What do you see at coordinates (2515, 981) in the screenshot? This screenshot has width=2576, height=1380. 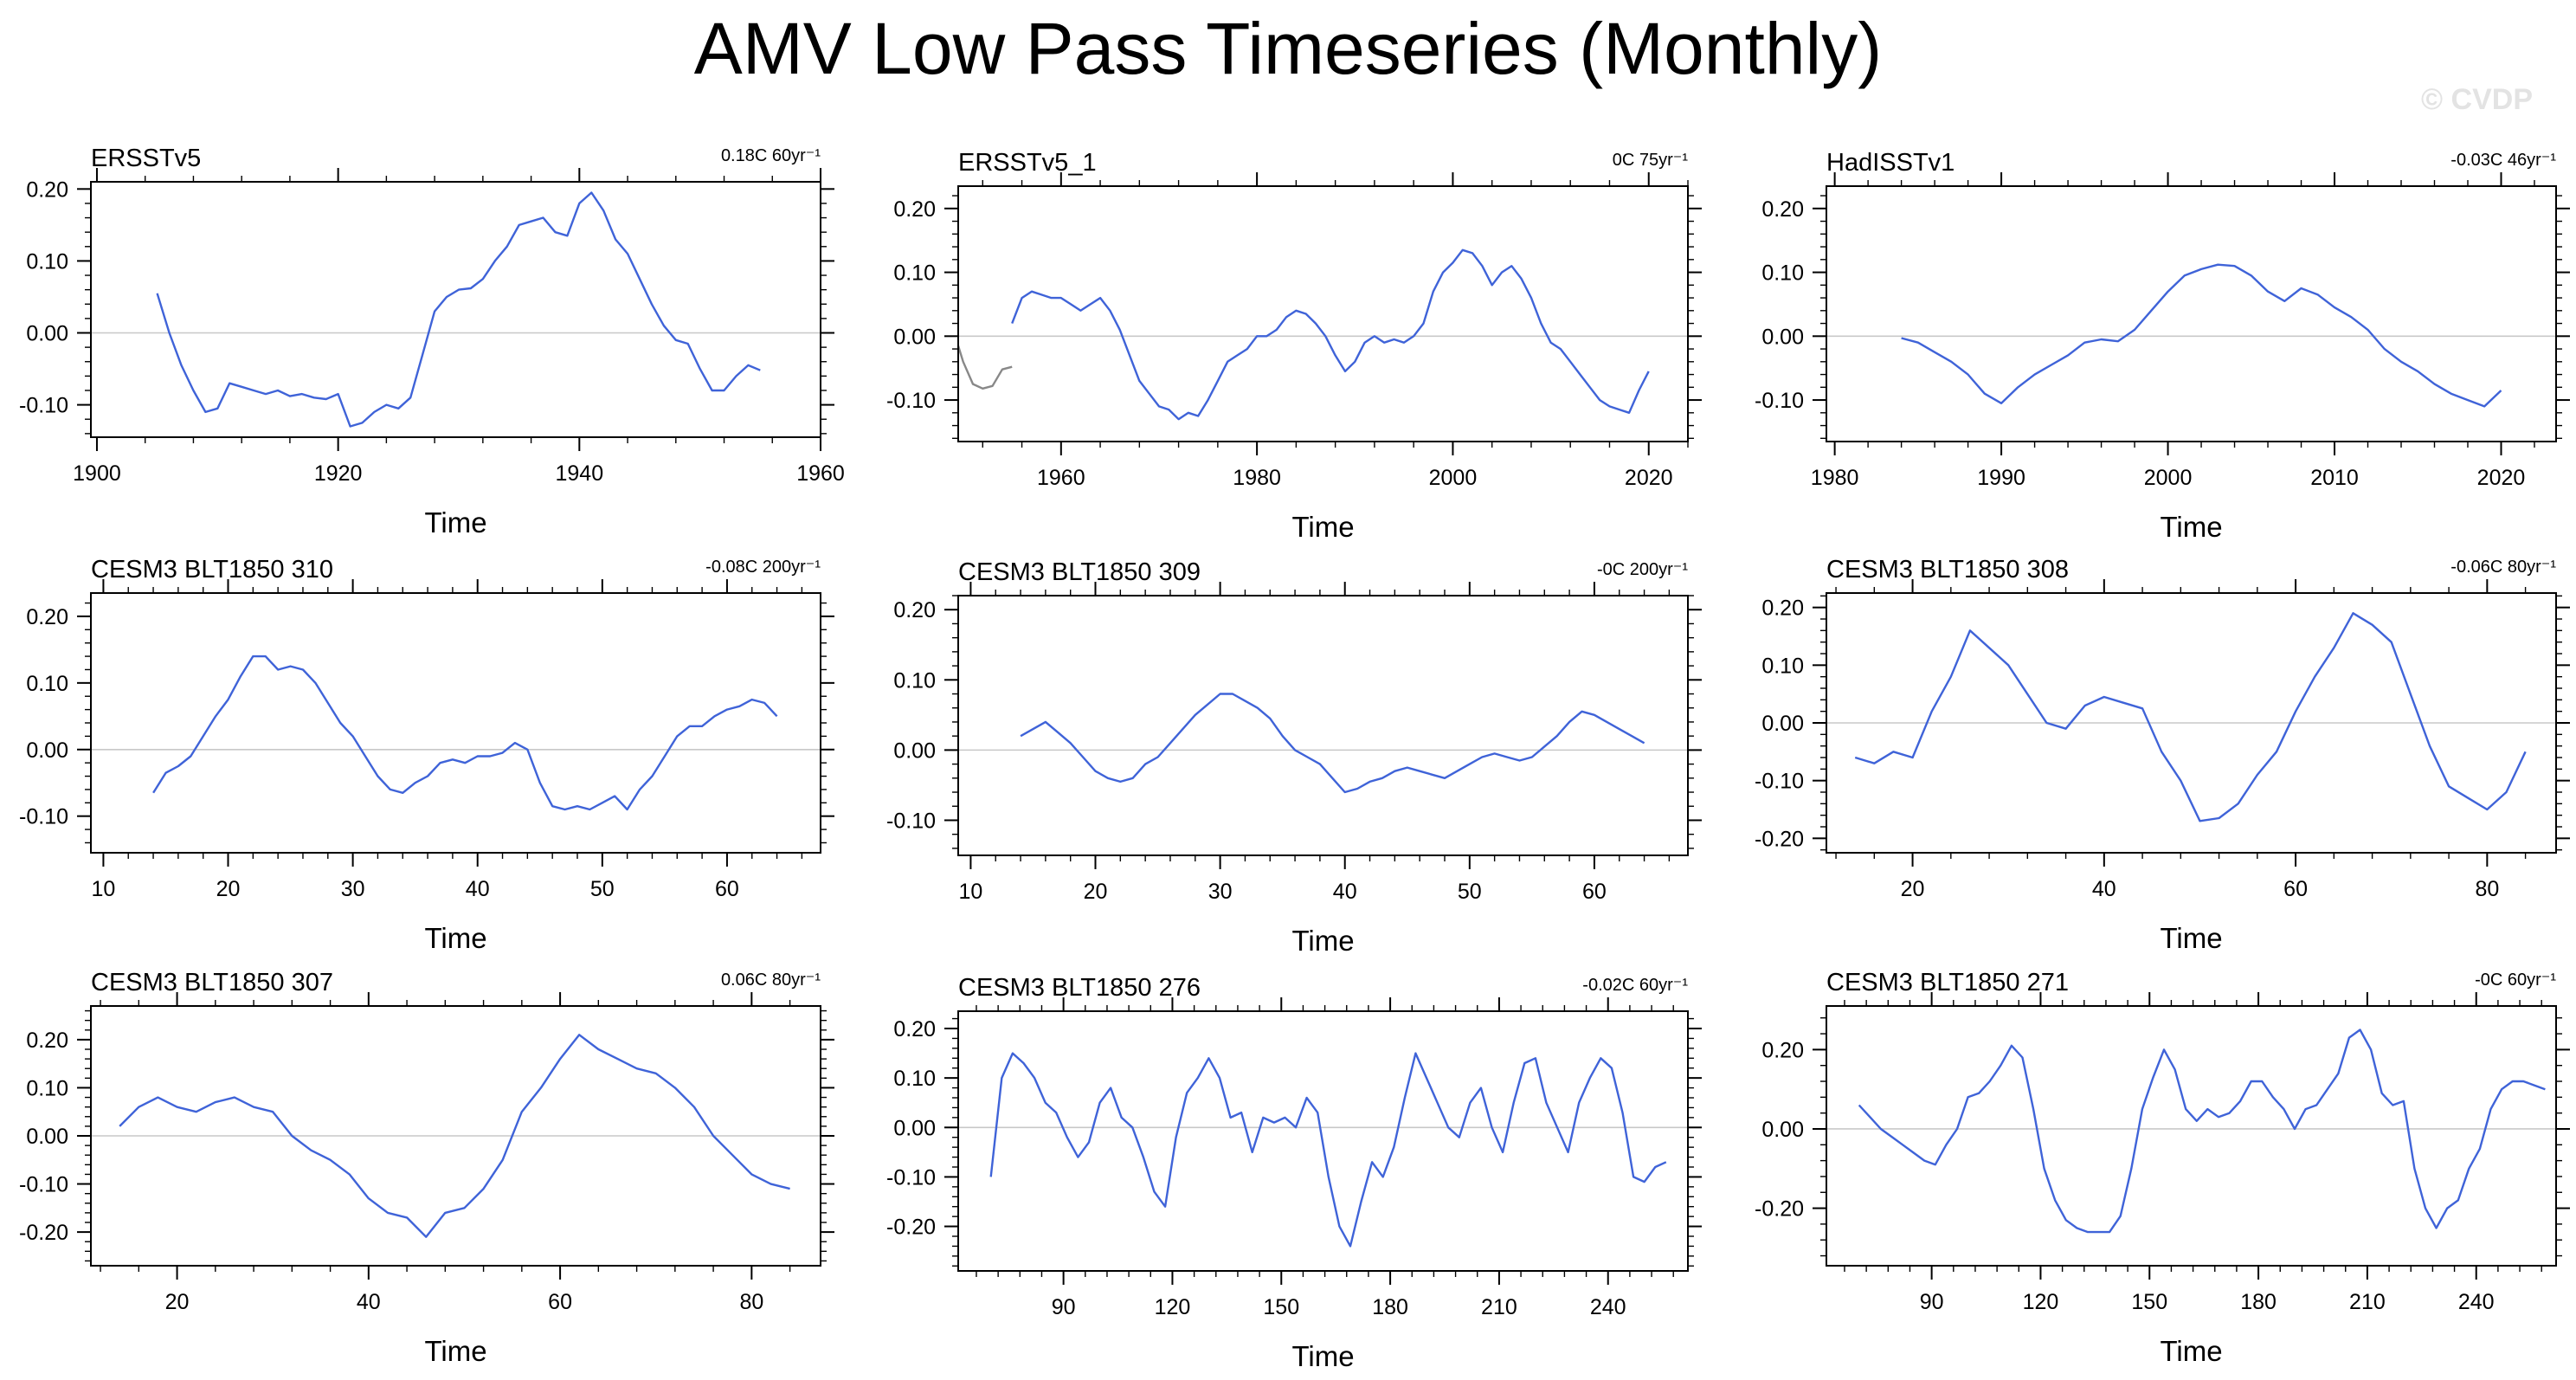 I see `panel-9-stat-label: -0C 60yr⁻¹` at bounding box center [2515, 981].